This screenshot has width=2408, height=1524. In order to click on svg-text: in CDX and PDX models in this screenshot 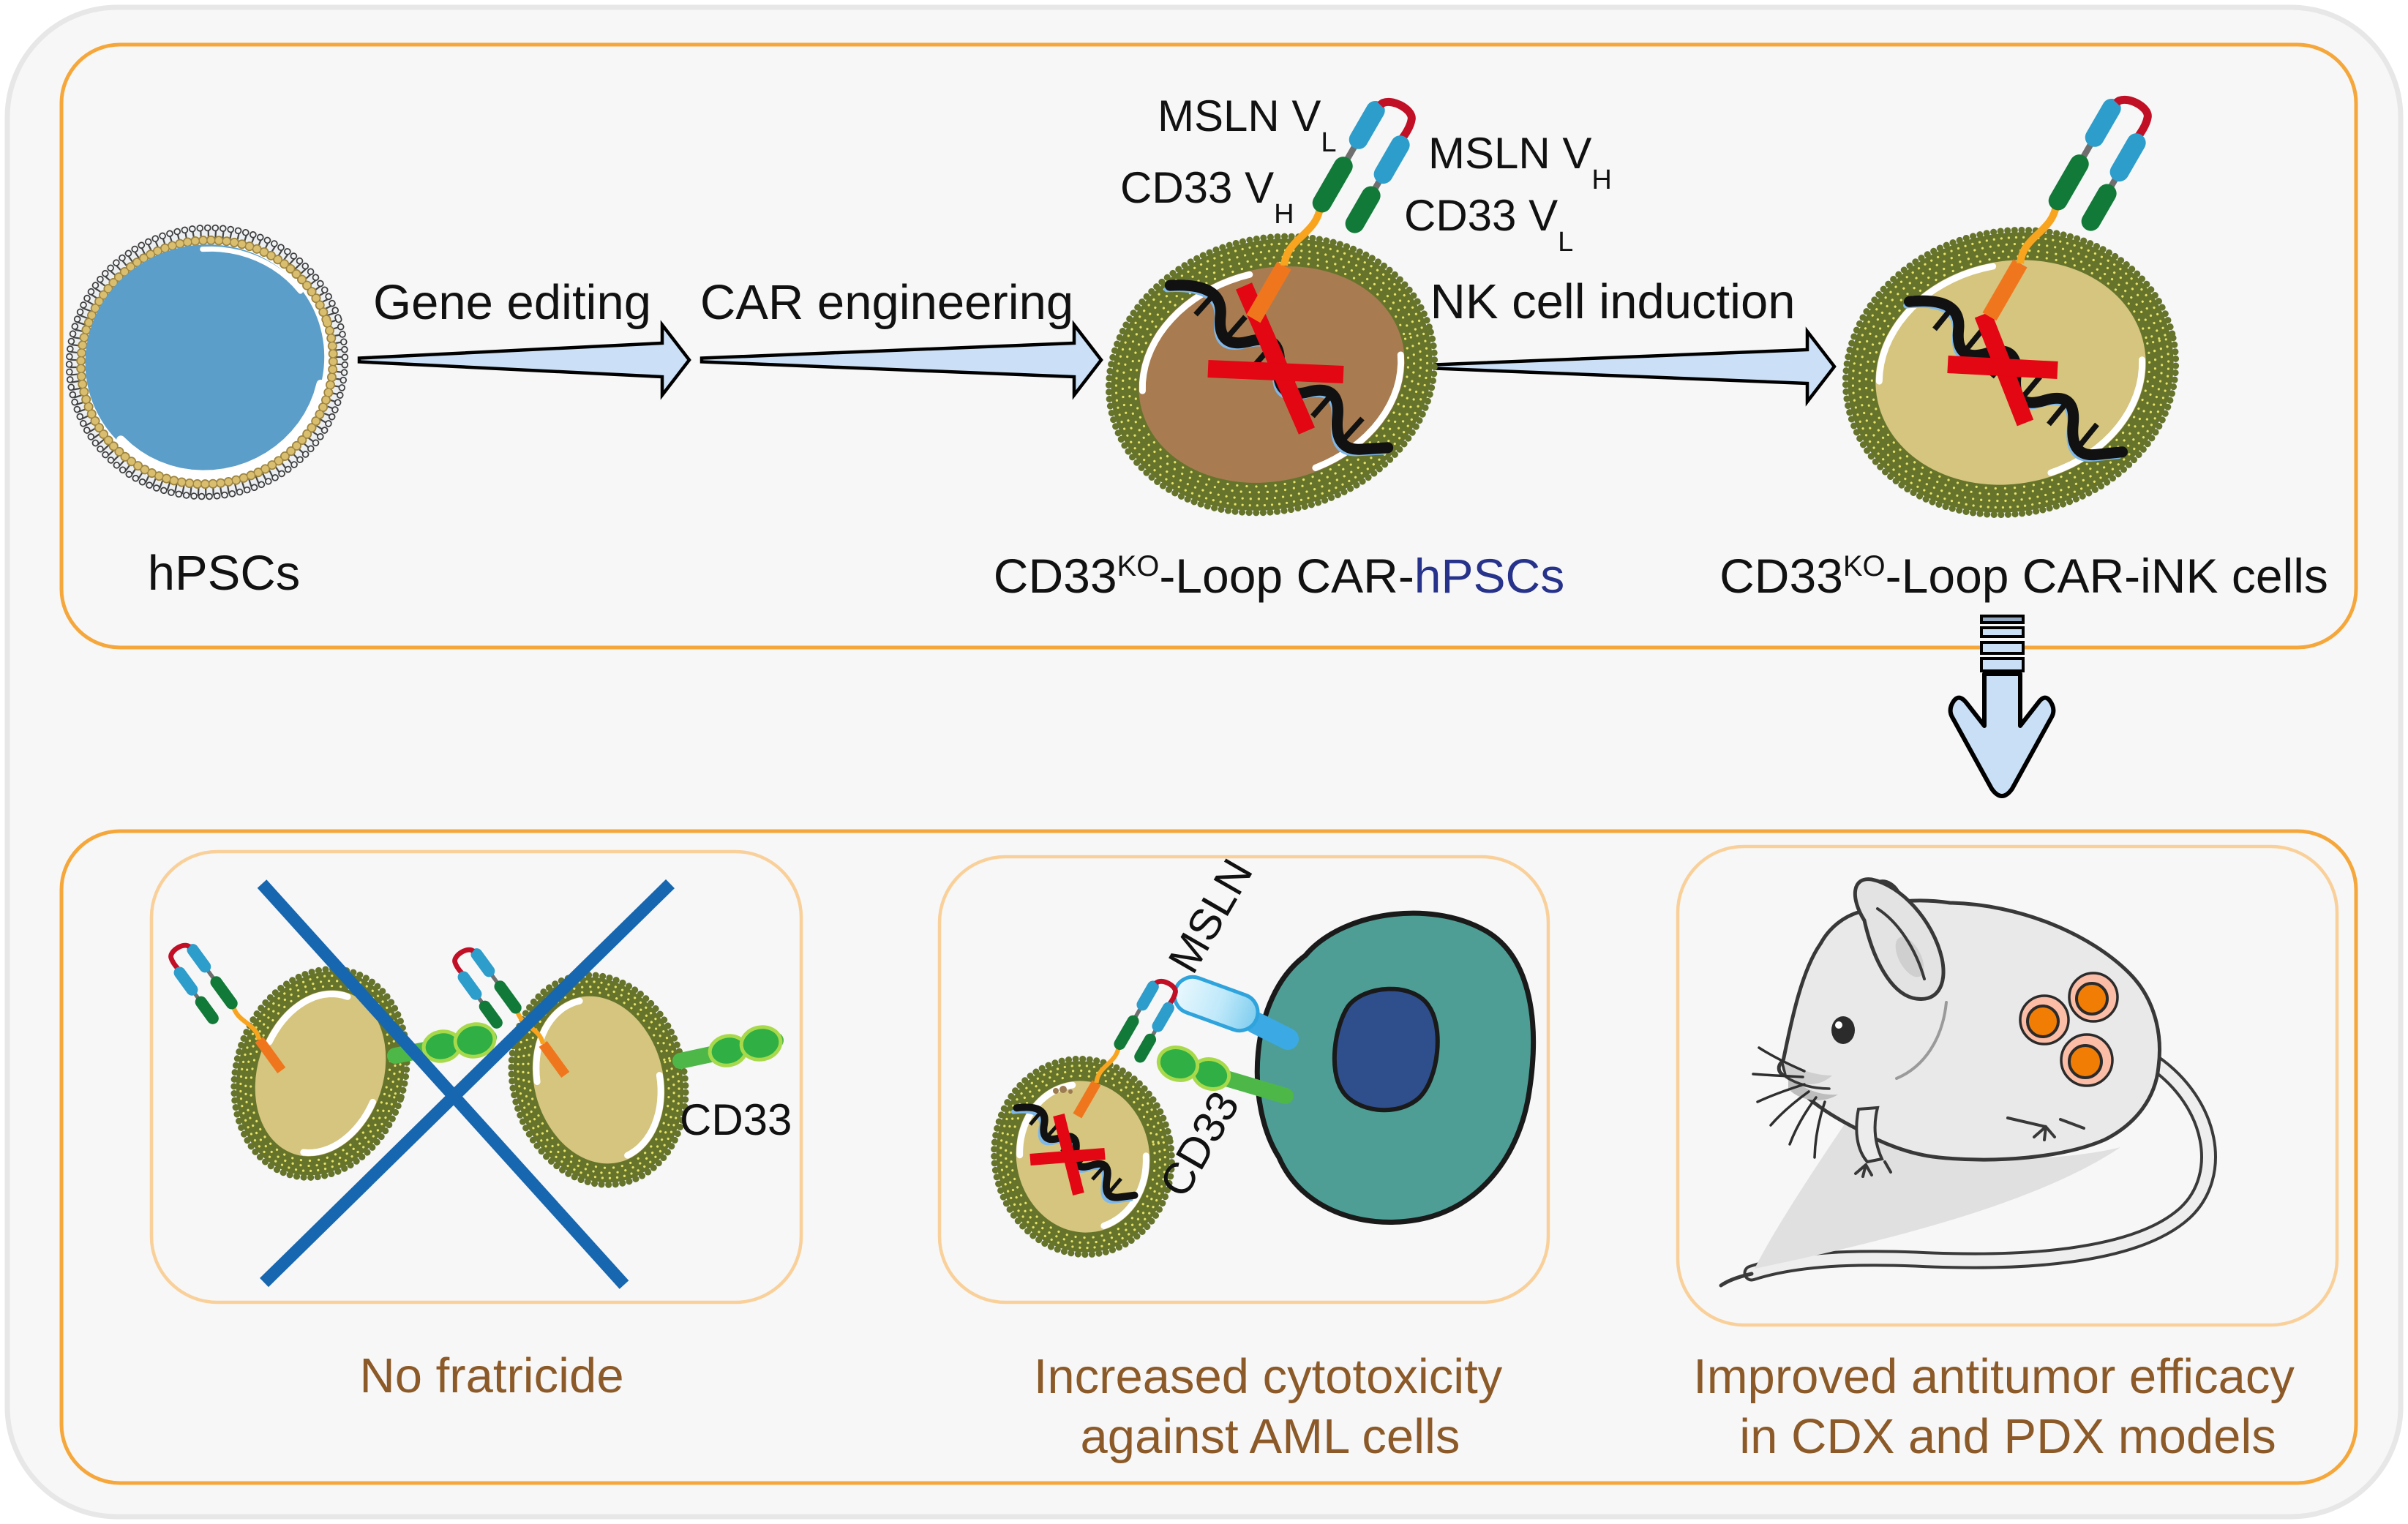, I will do `click(2007, 1436)`.